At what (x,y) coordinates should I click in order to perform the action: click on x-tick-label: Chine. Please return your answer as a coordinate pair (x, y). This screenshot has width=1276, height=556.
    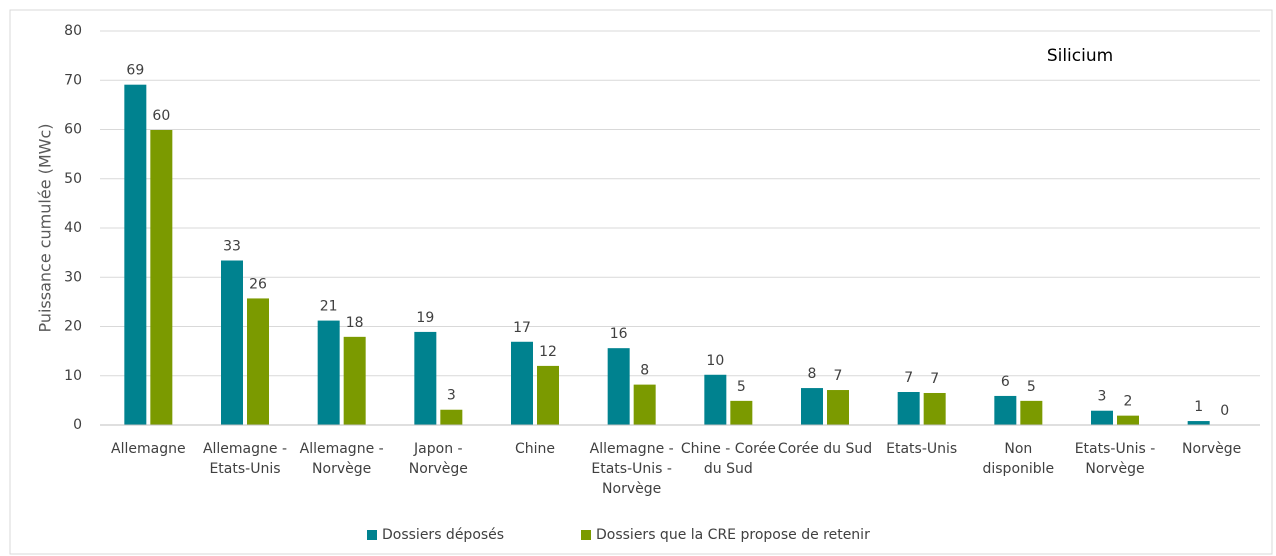
    Looking at the image, I should click on (534, 449).